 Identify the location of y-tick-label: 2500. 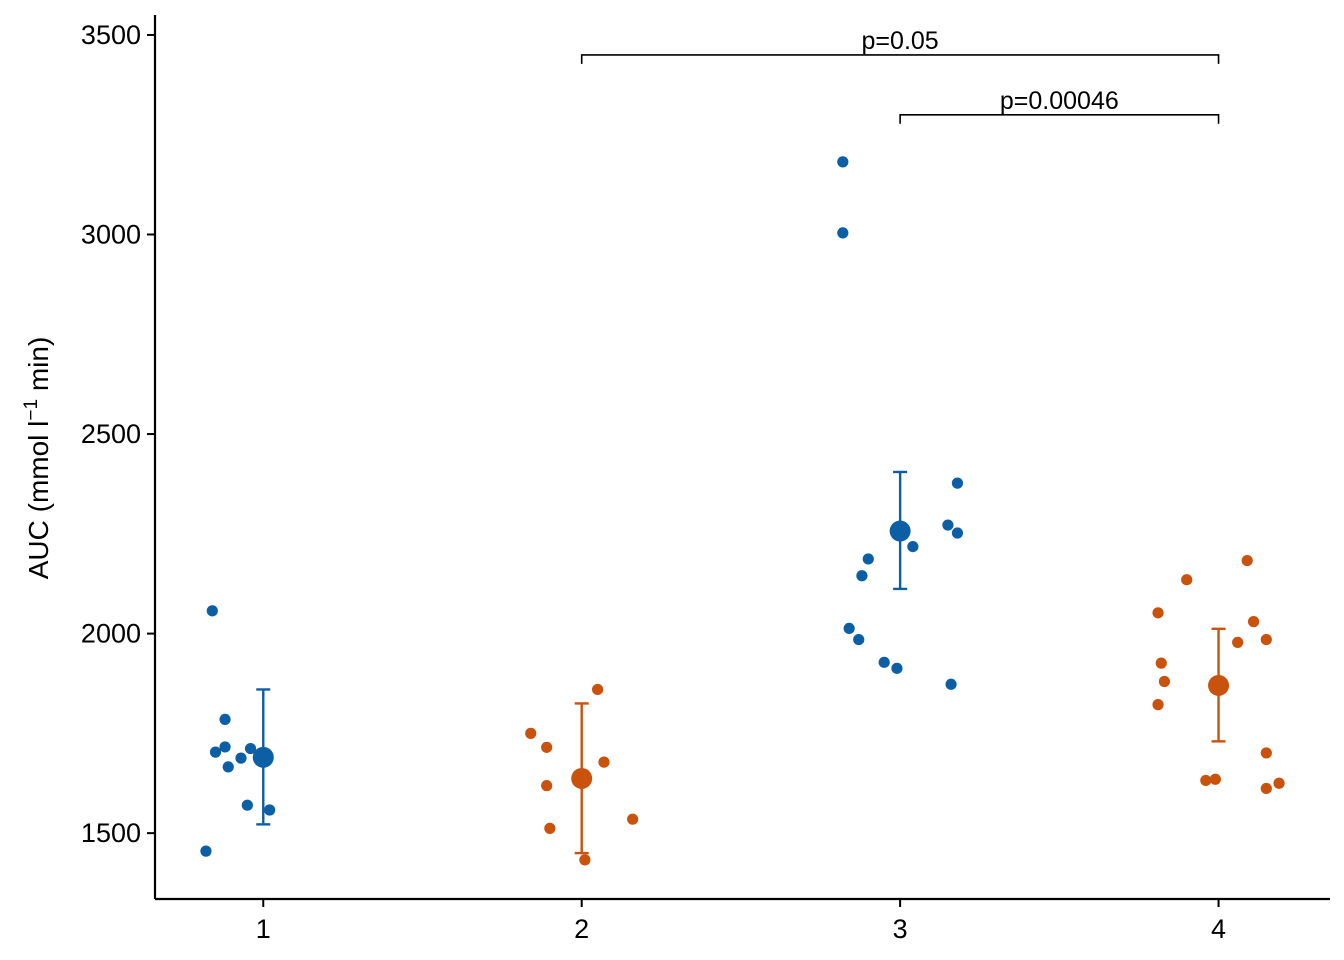
(111, 434).